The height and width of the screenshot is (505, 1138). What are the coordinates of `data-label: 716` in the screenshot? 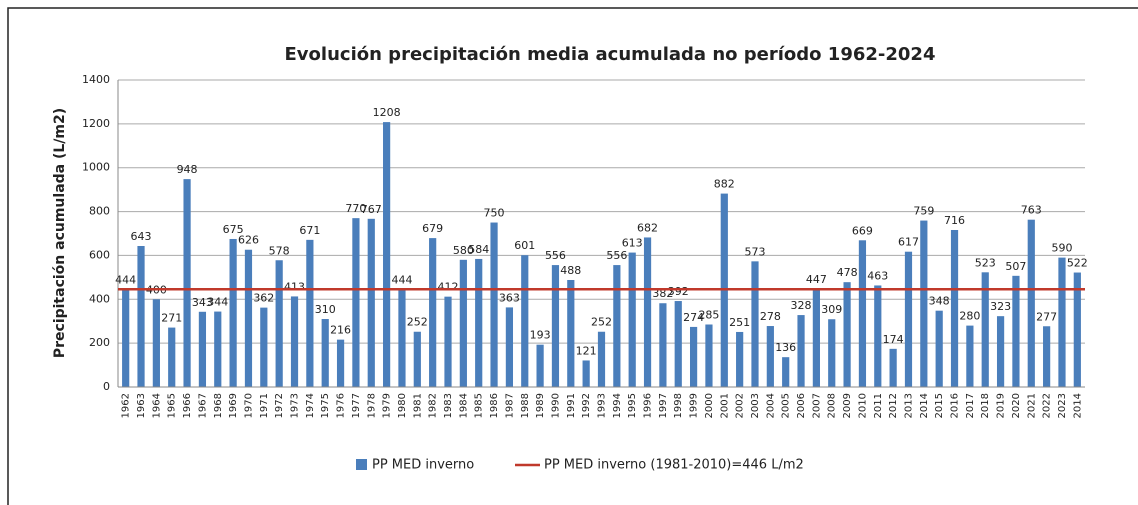 It's located at (954, 220).